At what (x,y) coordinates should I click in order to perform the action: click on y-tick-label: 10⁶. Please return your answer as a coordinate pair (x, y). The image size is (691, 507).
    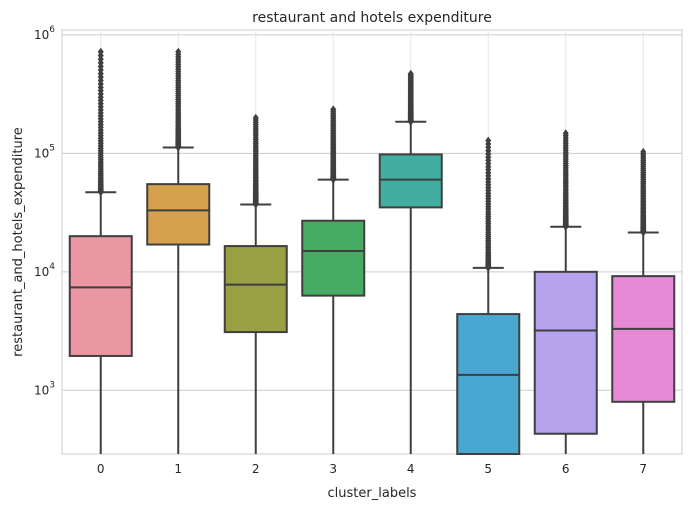
    Looking at the image, I should click on (44, 33).